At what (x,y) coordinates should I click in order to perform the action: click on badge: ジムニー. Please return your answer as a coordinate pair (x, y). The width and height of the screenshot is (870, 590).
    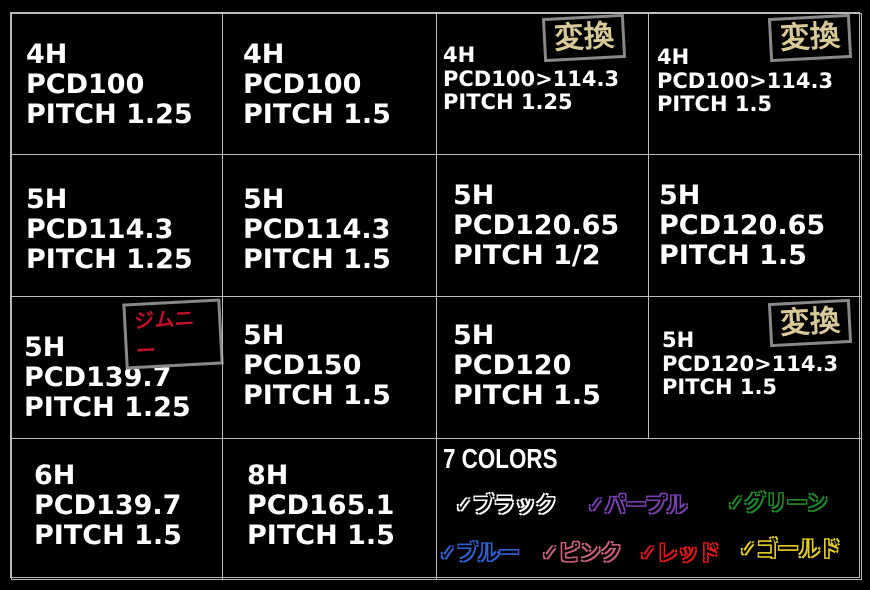
    Looking at the image, I should click on (173, 334).